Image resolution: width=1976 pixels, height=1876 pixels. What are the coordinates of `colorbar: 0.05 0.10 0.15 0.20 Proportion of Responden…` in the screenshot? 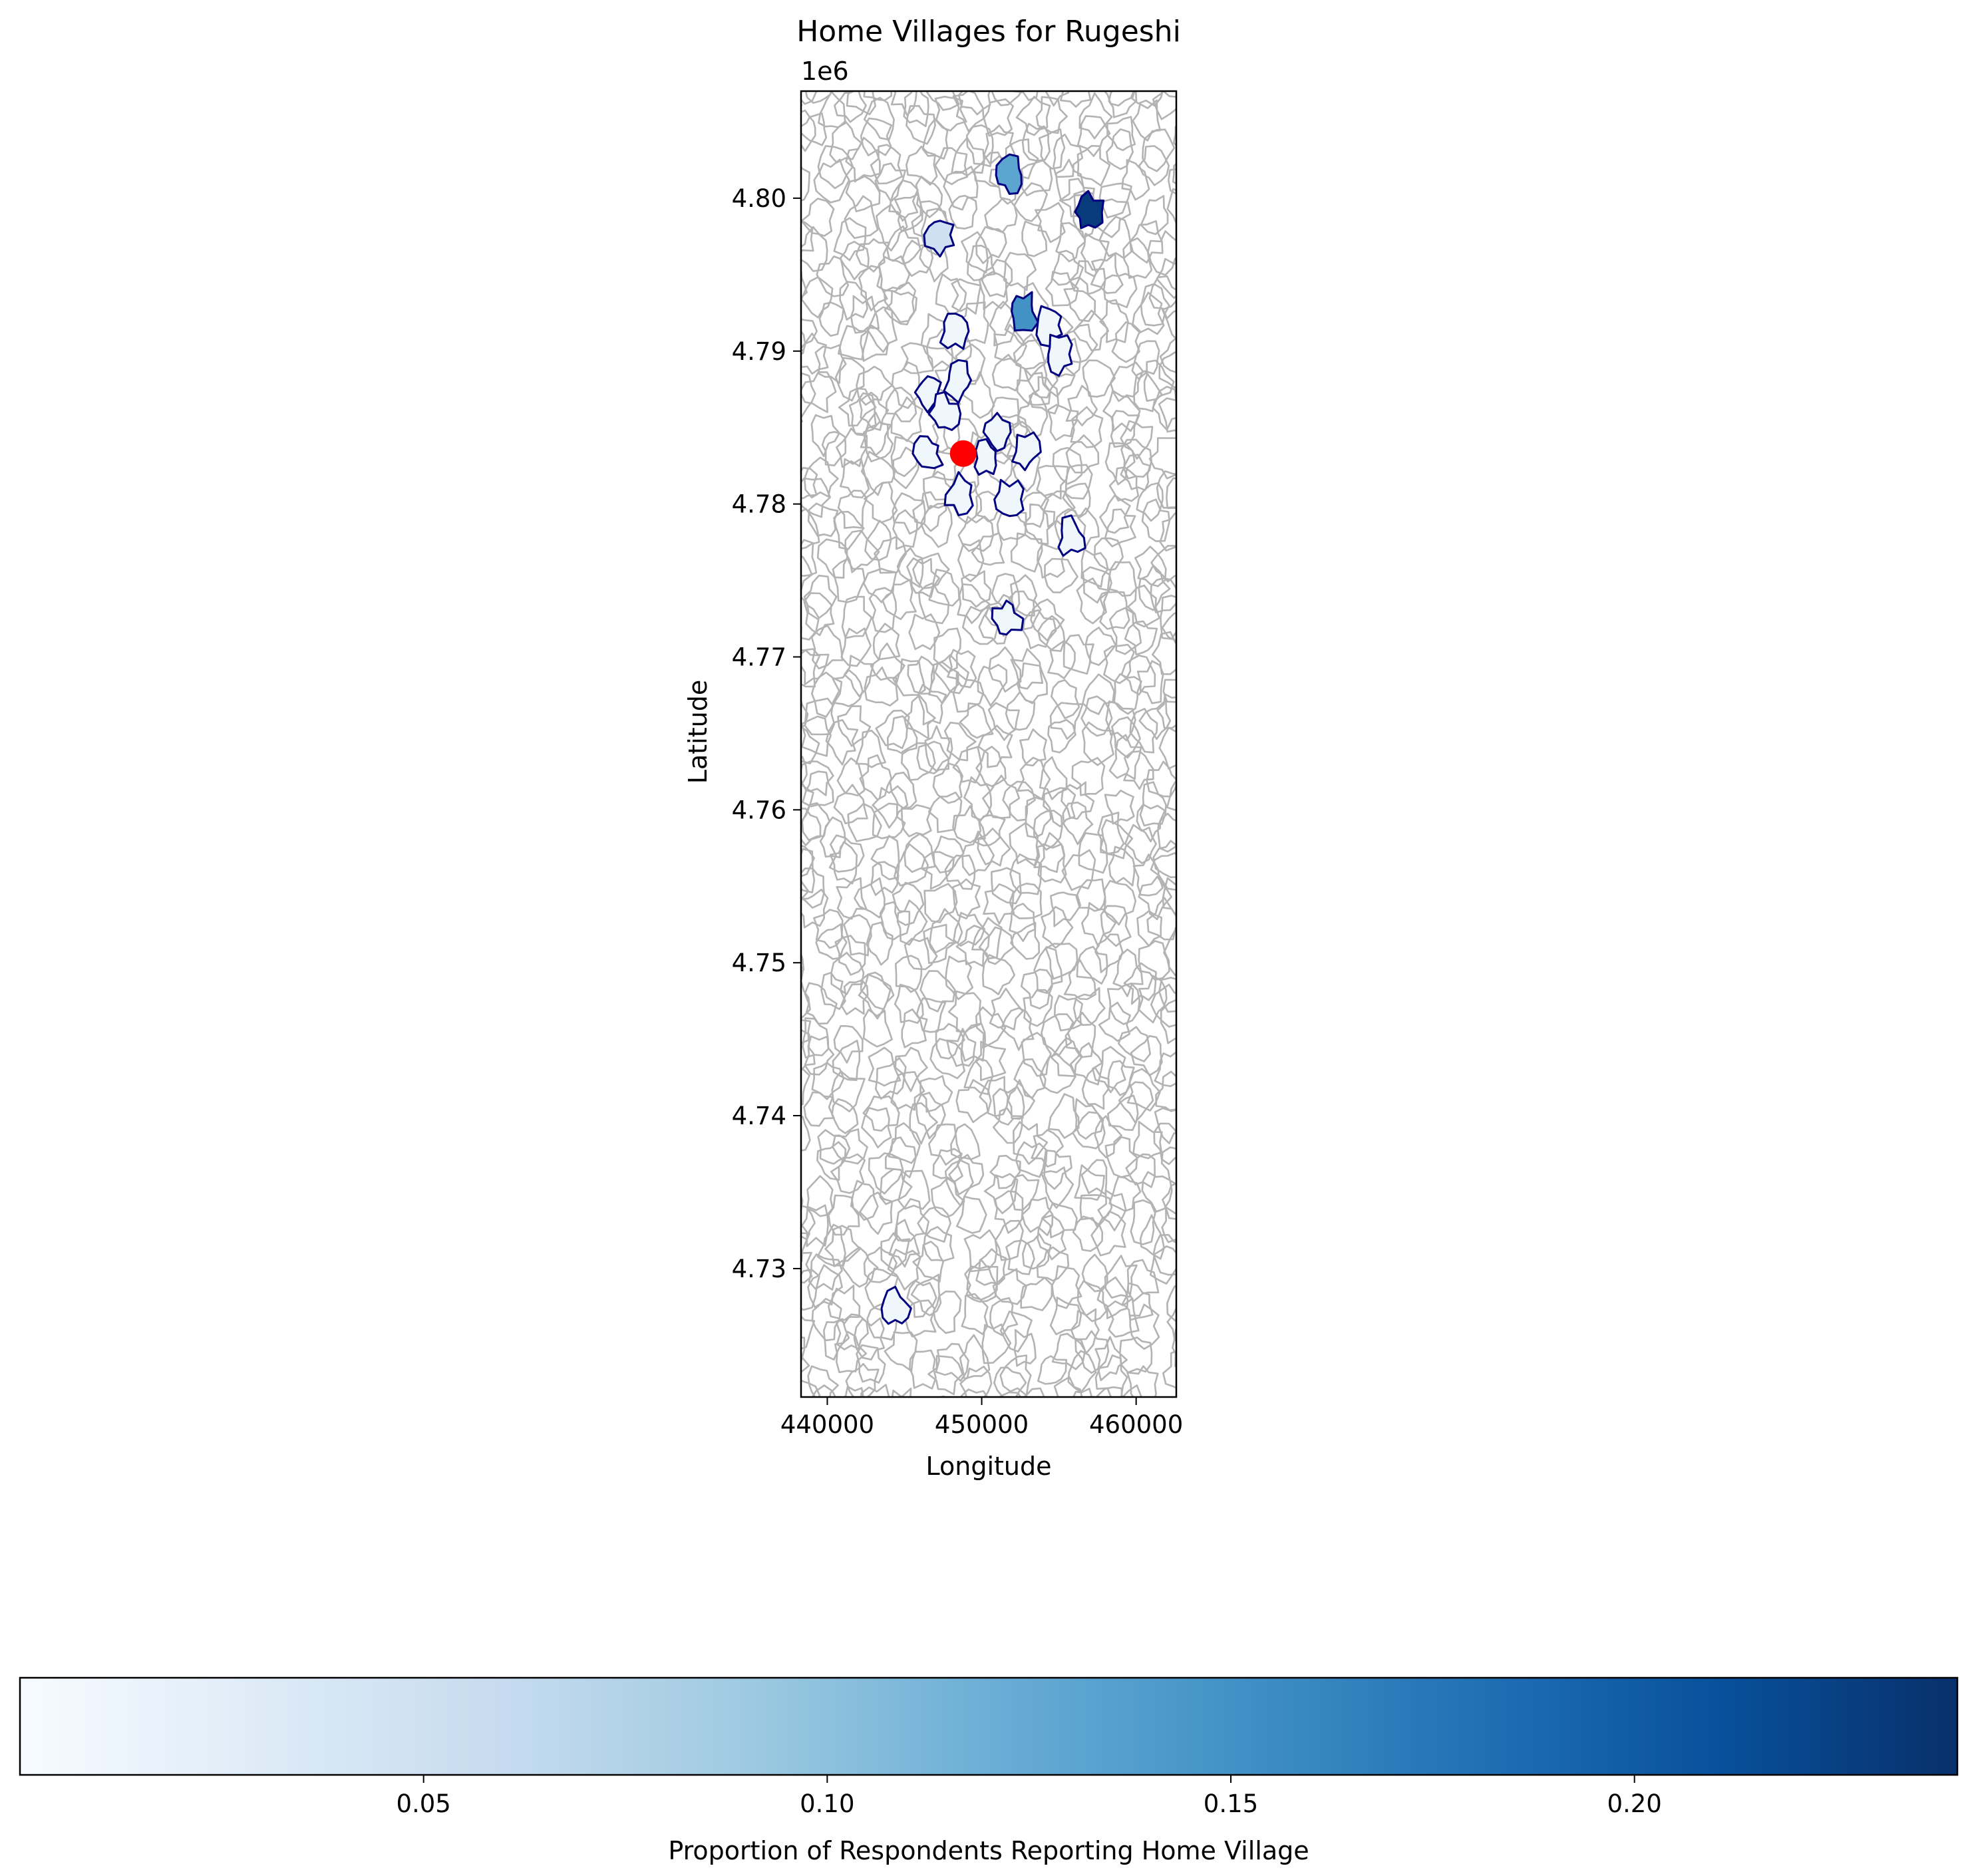 It's located at (989, 1770).